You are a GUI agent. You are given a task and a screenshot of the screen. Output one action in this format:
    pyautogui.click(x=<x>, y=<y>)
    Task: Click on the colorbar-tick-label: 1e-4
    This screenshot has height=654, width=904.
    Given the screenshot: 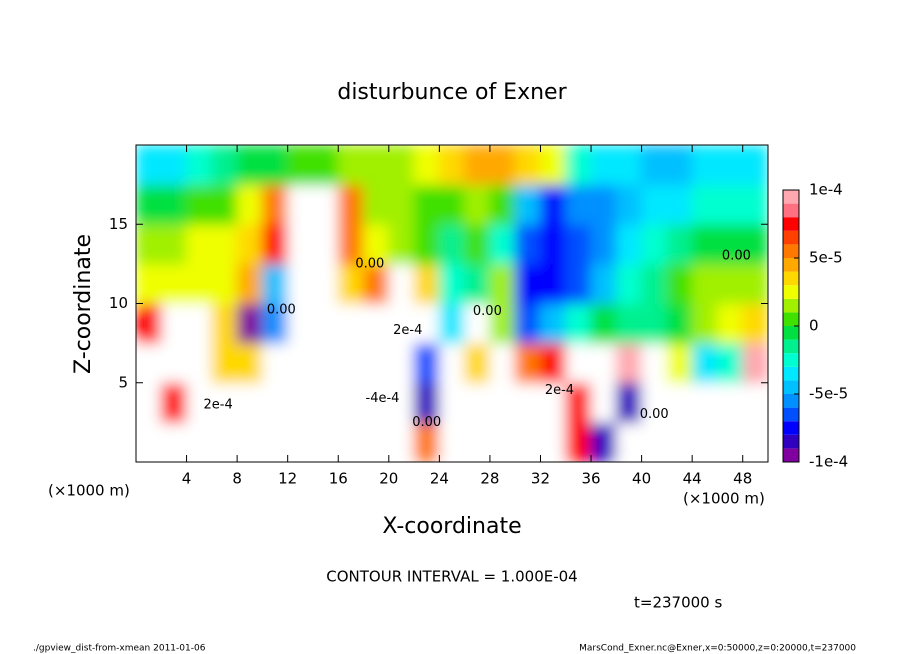 What is the action you would take?
    pyautogui.click(x=826, y=190)
    